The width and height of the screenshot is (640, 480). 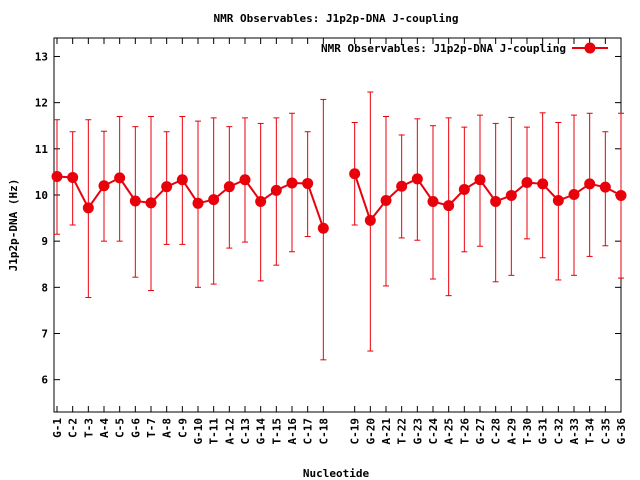 I want to click on x-tick-label: G-20, so click(x=370, y=431).